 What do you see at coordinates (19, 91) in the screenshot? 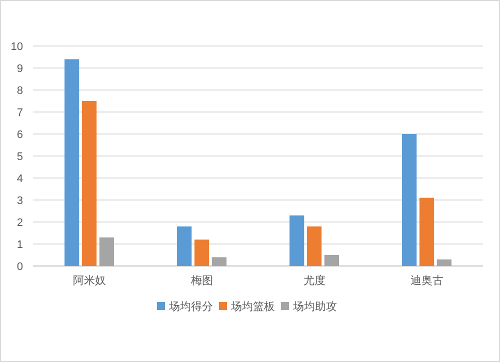
I see `y-tick-label: 8` at bounding box center [19, 91].